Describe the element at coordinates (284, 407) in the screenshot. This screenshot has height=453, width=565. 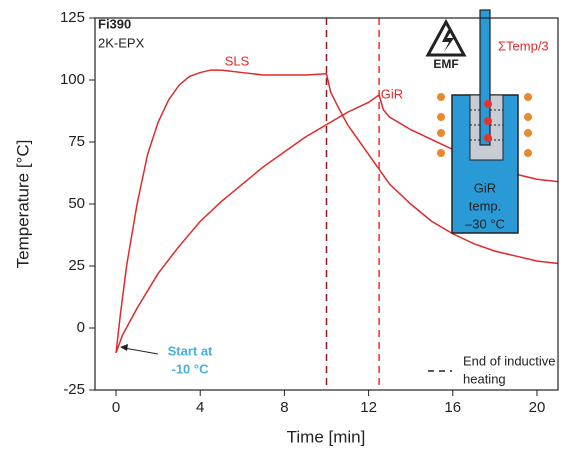
I see `x-tick-label: 8` at that location.